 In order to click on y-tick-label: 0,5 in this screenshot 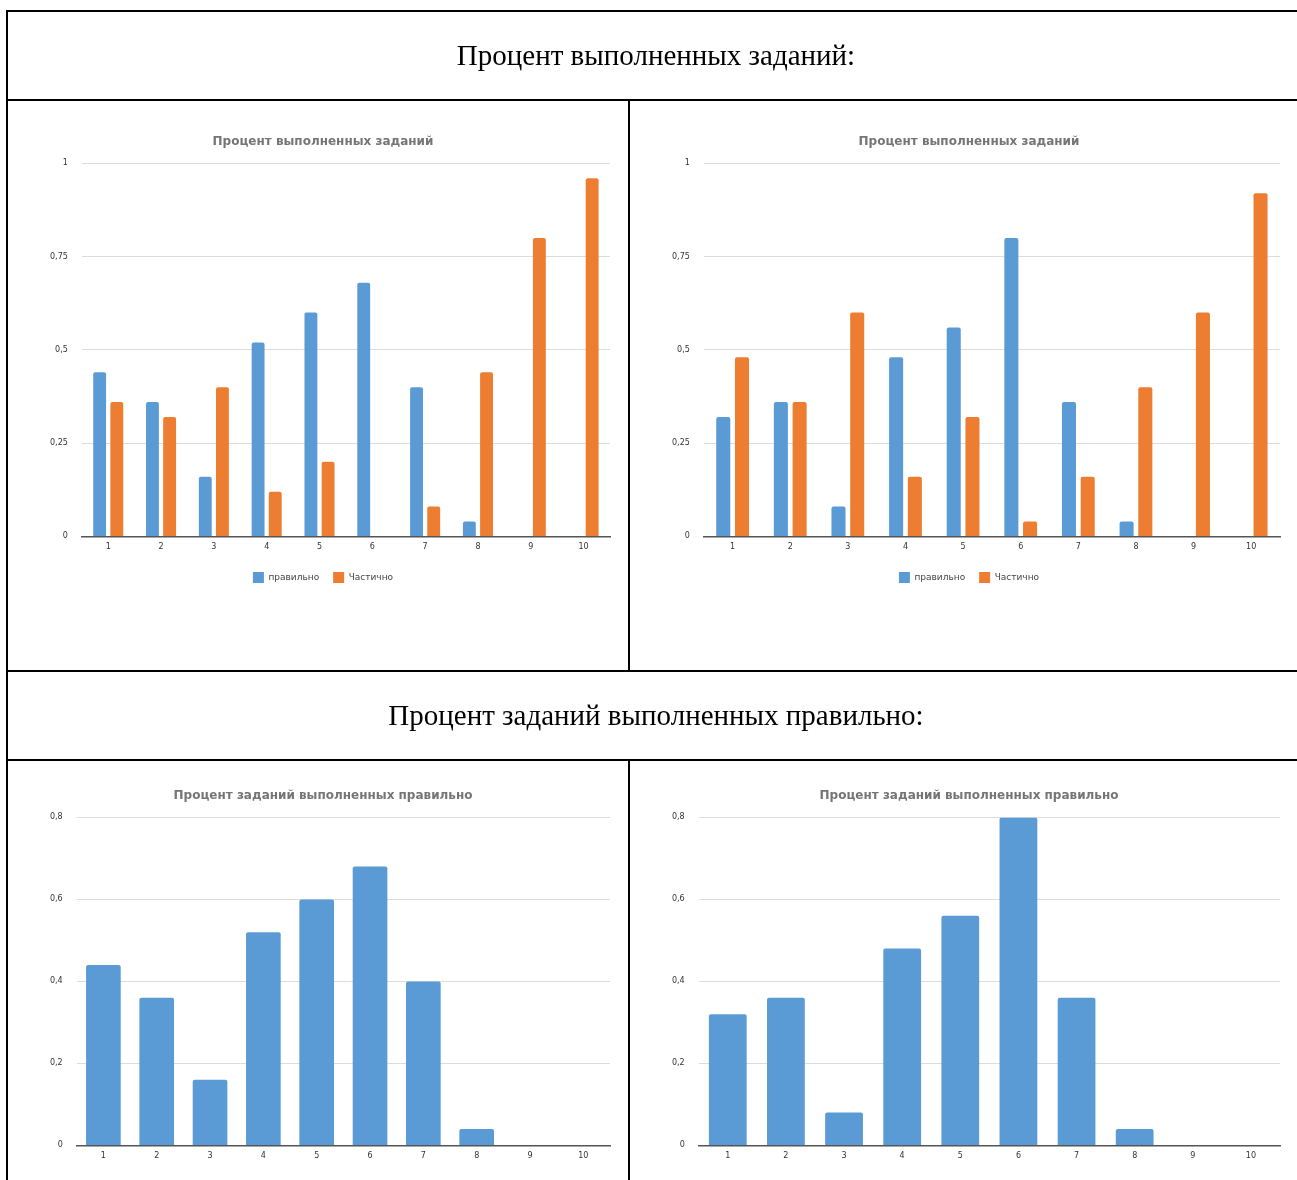, I will do `click(61, 349)`.